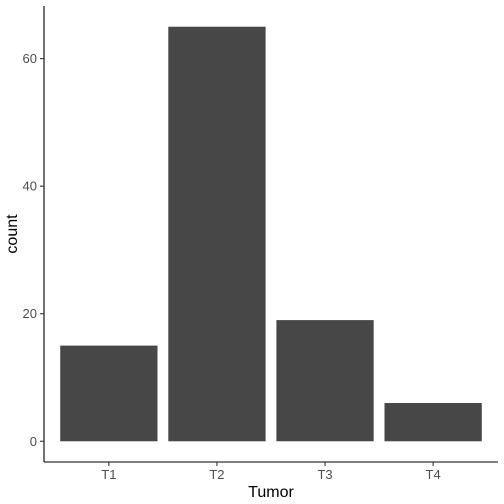  Describe the element at coordinates (216, 474) in the screenshot. I see `x-tick-label: T2` at that location.